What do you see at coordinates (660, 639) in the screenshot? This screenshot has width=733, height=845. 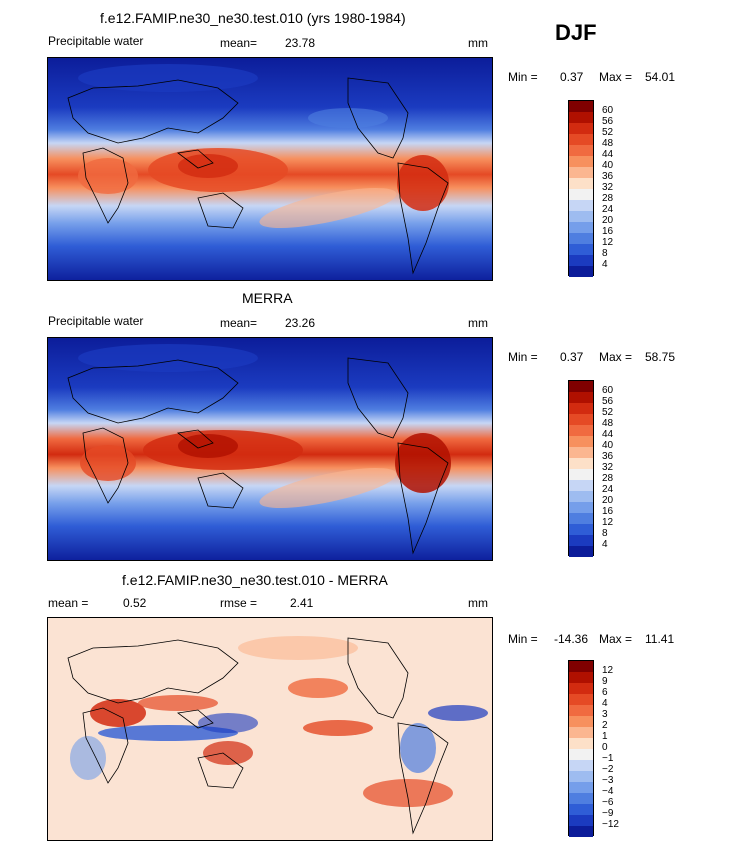 I see `max-value: 11.41` at bounding box center [660, 639].